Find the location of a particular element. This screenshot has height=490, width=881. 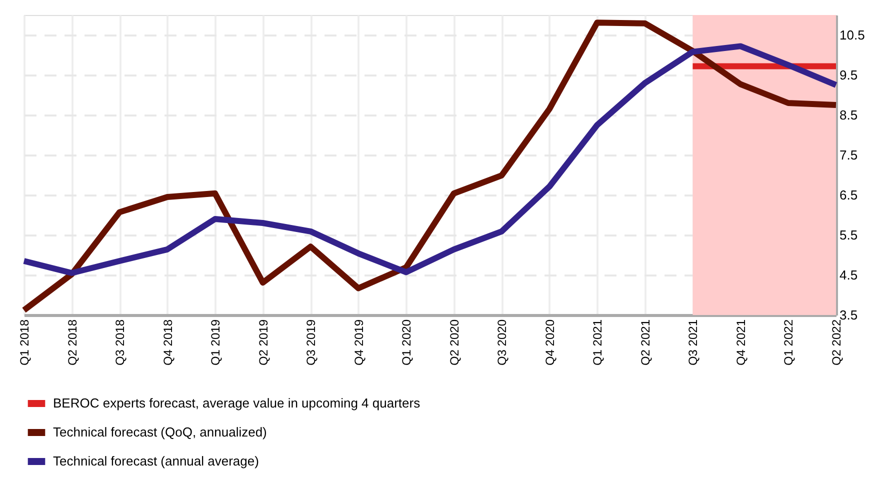

legend-label: Technical forecast (annual average) is located at coordinates (156, 461).